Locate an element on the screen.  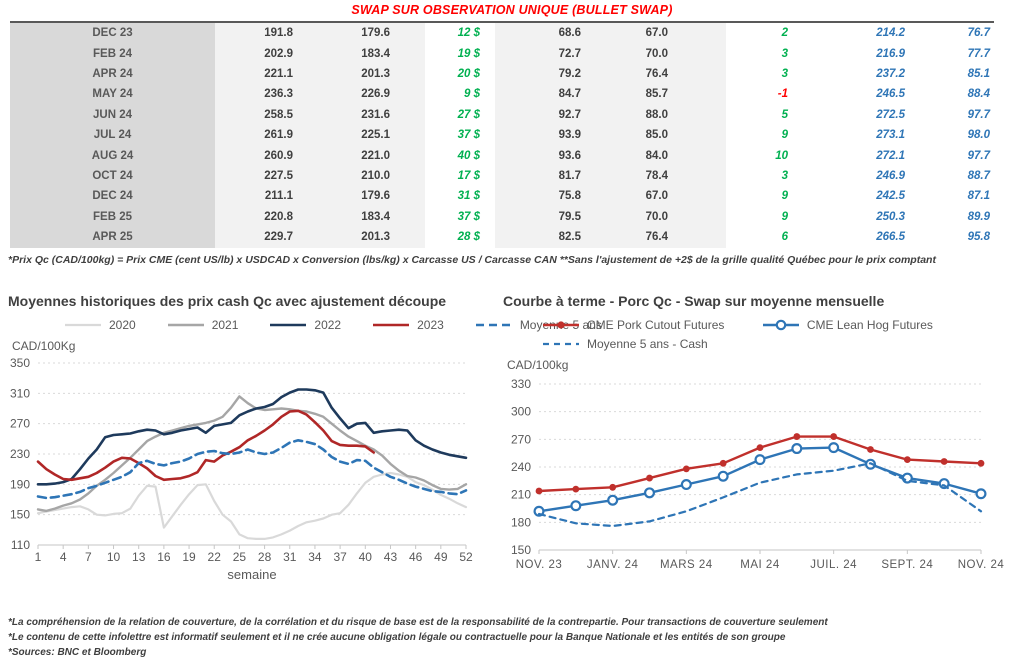
table-cell: 236.3 is located at coordinates (278, 94).